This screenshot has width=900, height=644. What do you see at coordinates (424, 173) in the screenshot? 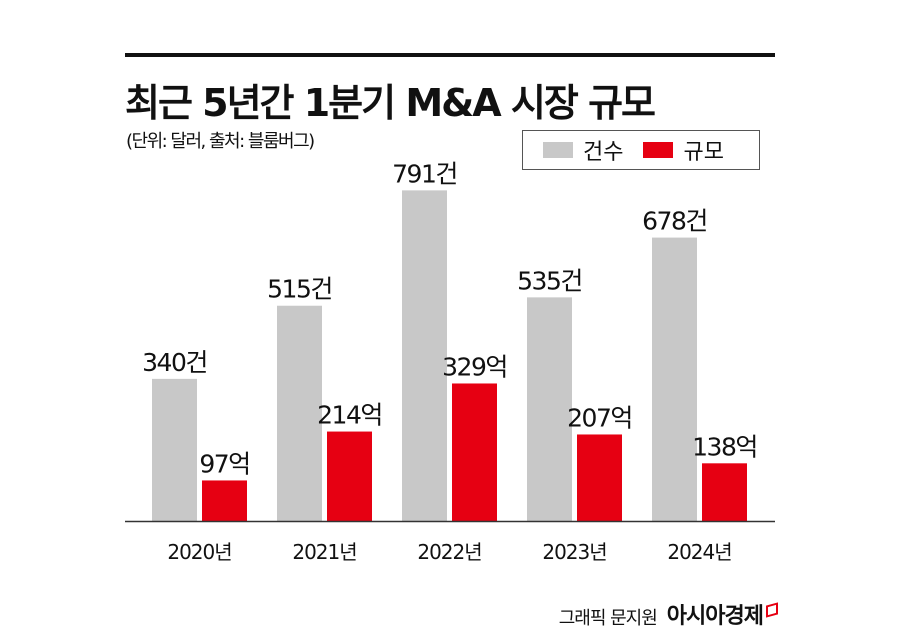
I see `data-label: 791건` at bounding box center [424, 173].